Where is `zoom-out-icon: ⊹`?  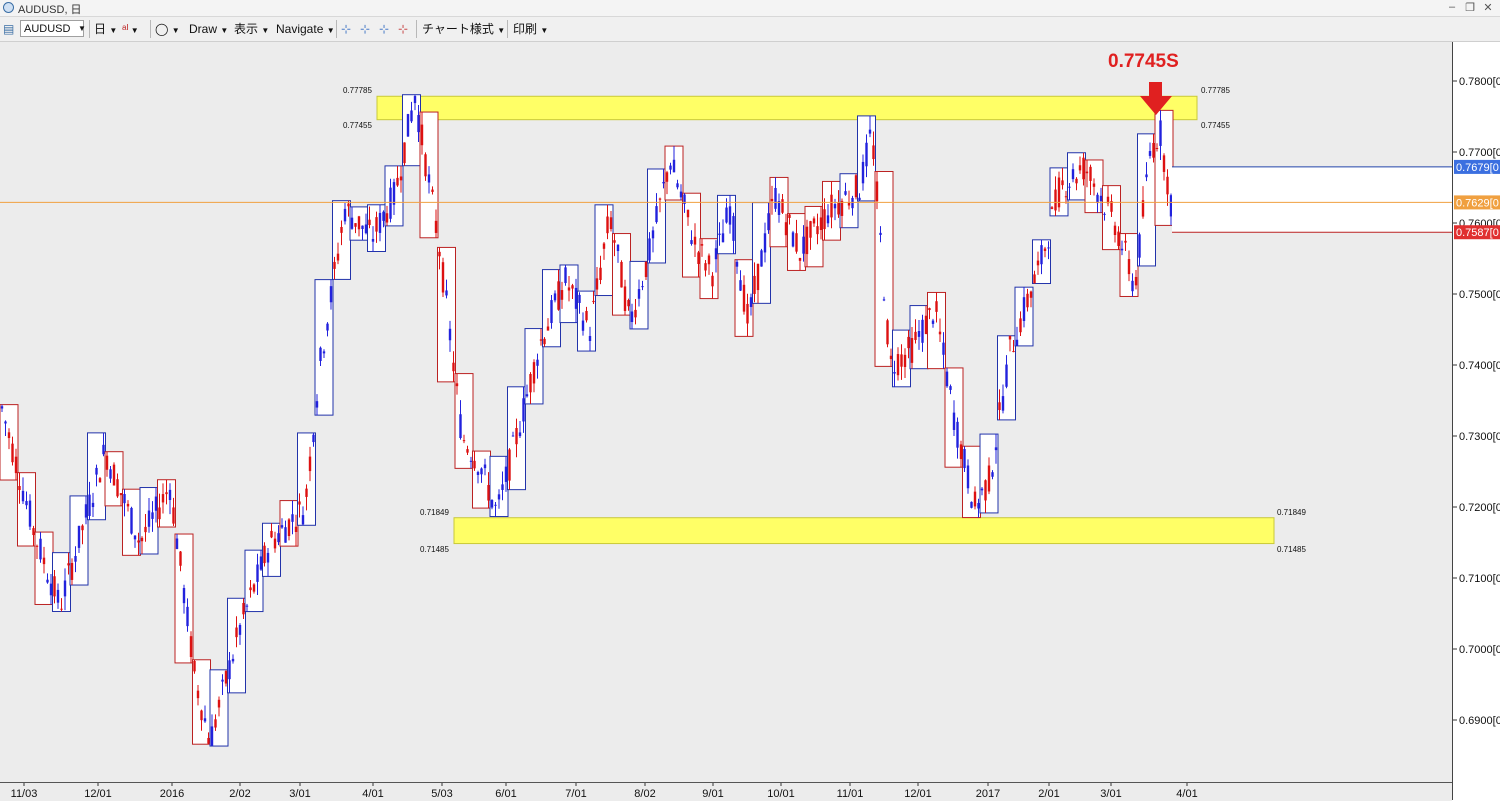
zoom-out-icon: ⊹ is located at coordinates (384, 29).